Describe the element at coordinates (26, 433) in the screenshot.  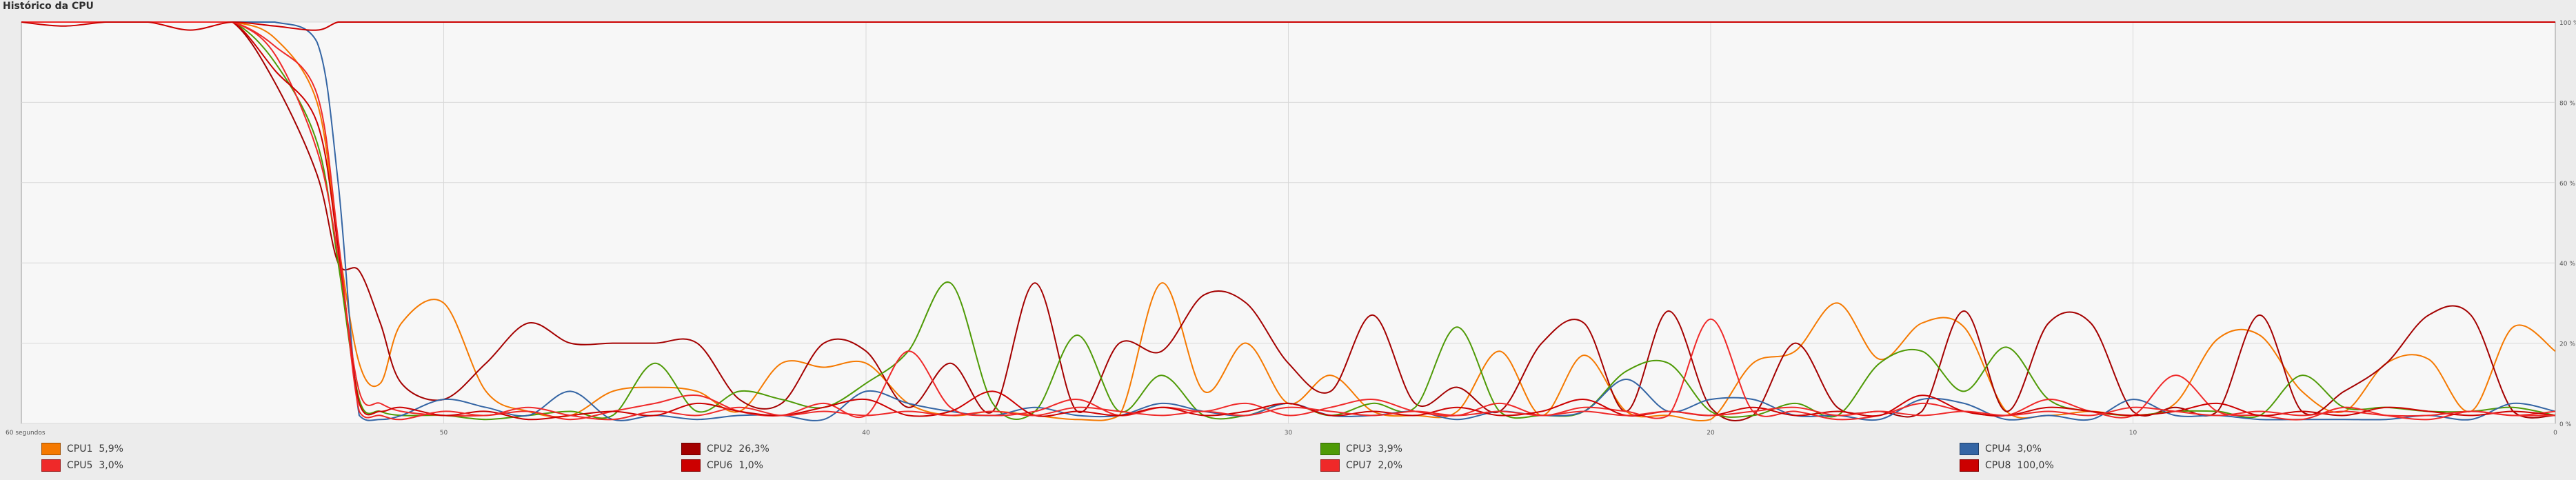
I see `x-tick-label: 60 segundos` at that location.